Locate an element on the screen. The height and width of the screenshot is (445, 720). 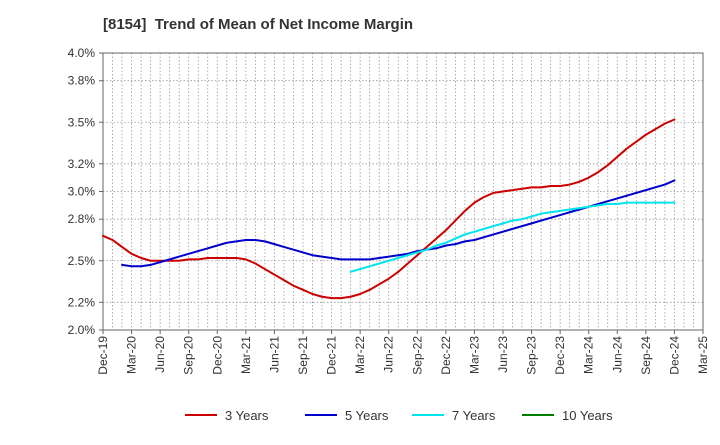
legend-item-10-years: 10 Years is located at coordinates (567, 415).